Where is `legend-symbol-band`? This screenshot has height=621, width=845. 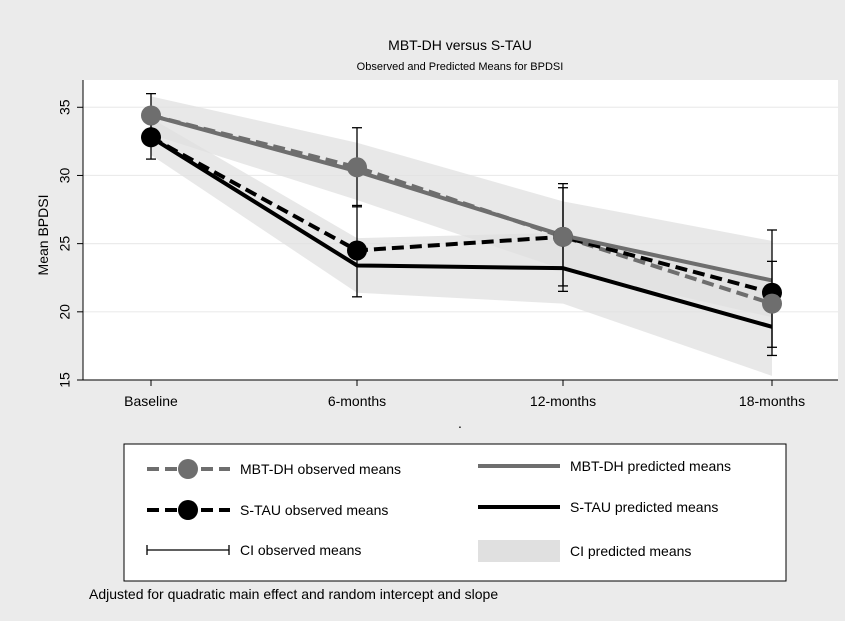
legend-symbol-band is located at coordinates (519, 551).